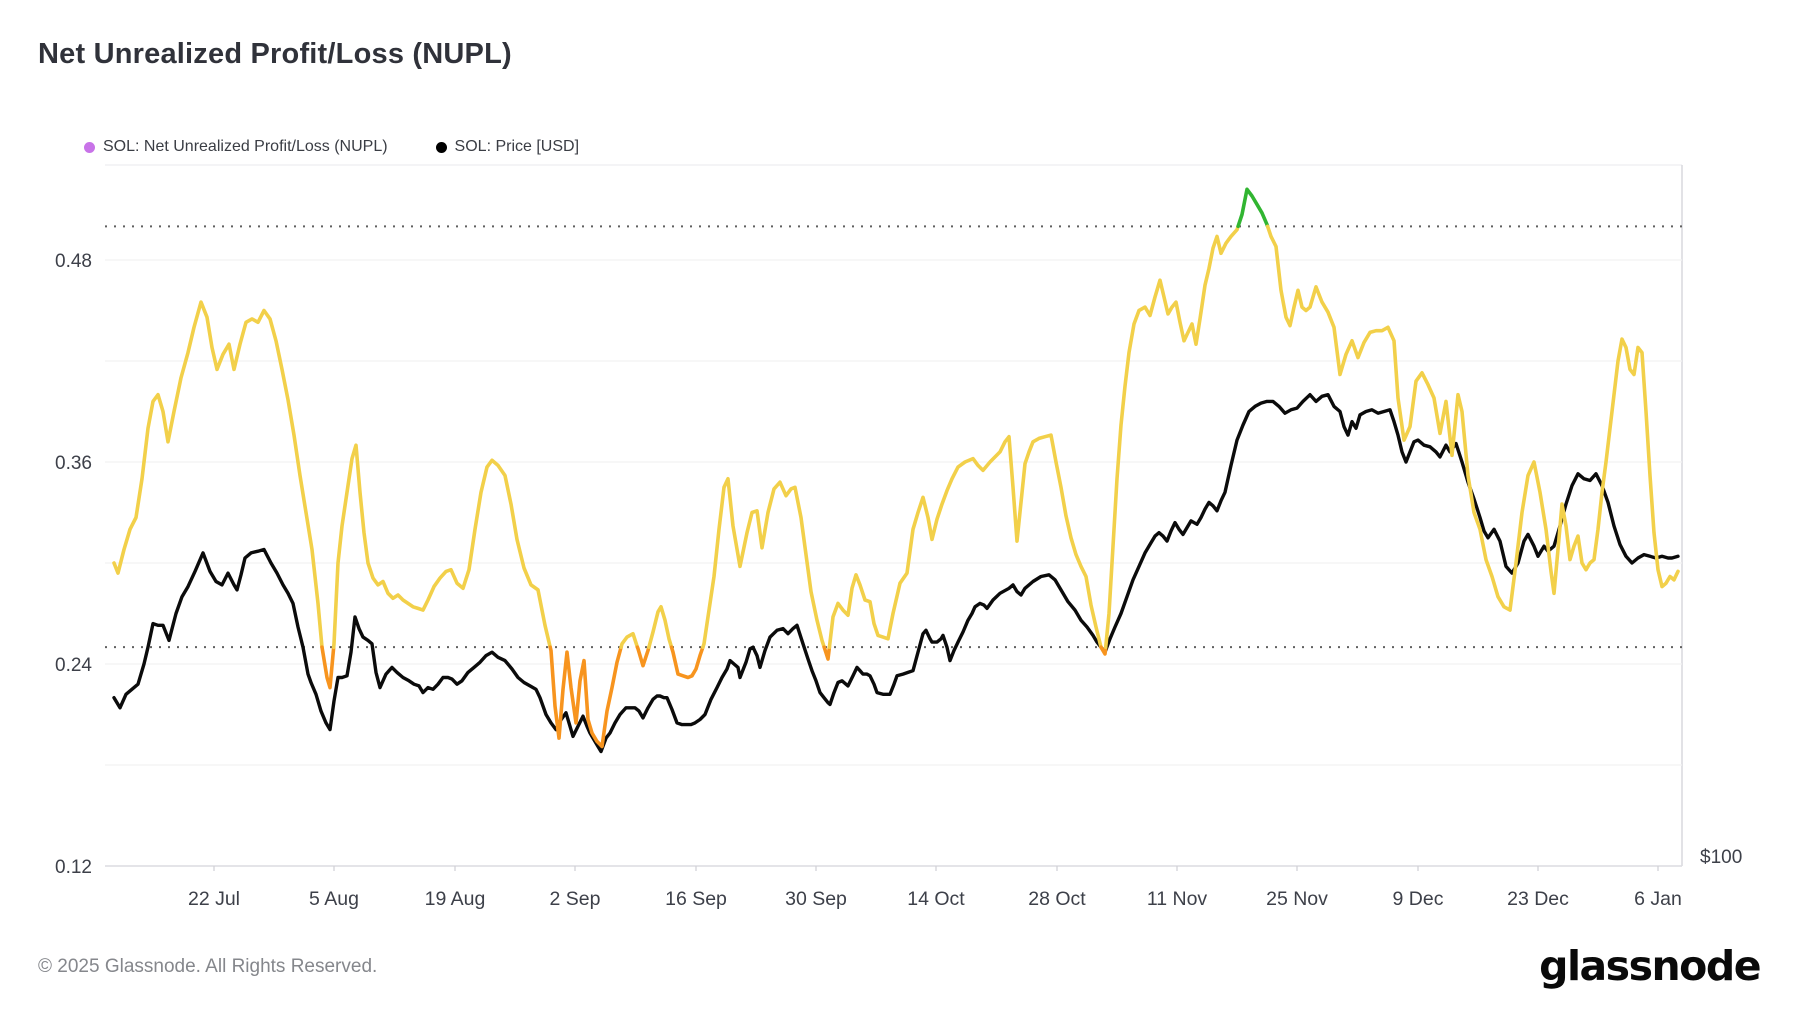  I want to click on right-axis-price-label: $100, so click(1721, 857).